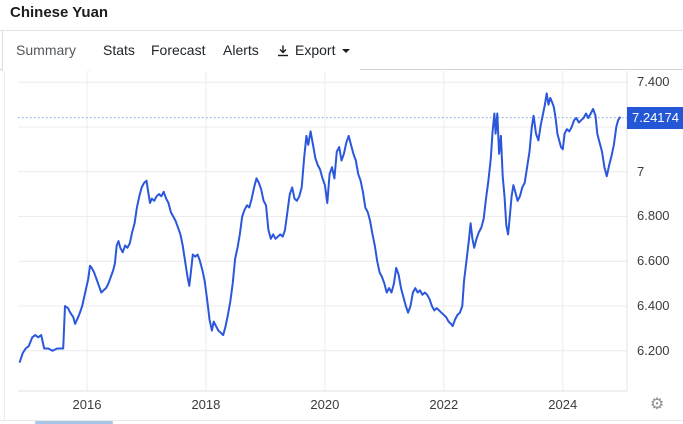  Describe the element at coordinates (641, 171) in the screenshot. I see `y-axis-label: 7` at that location.